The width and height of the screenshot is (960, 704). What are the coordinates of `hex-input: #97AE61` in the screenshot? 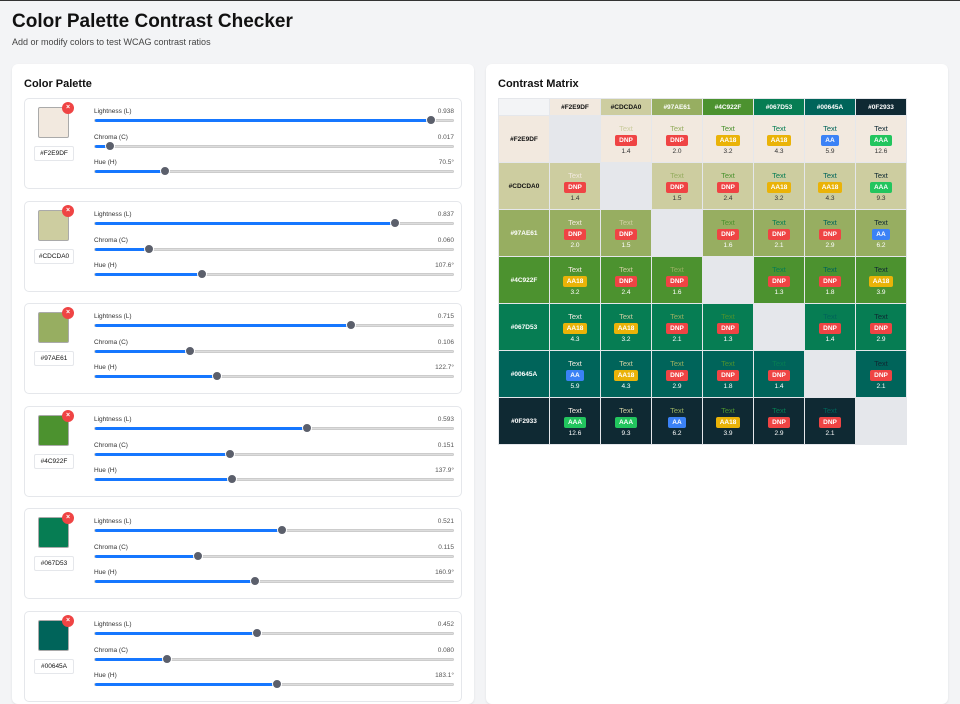 It's located at (54, 358).